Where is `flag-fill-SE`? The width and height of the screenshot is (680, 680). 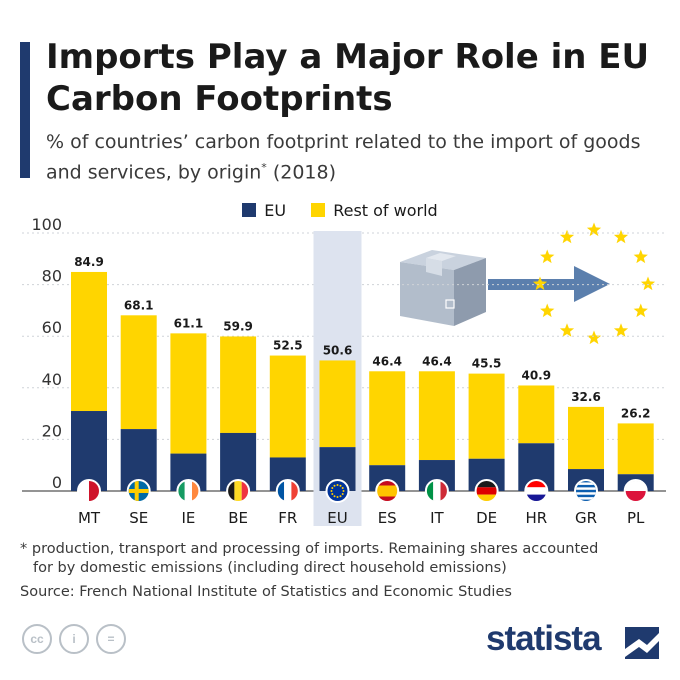 flag-fill-SE is located at coordinates (138, 491).